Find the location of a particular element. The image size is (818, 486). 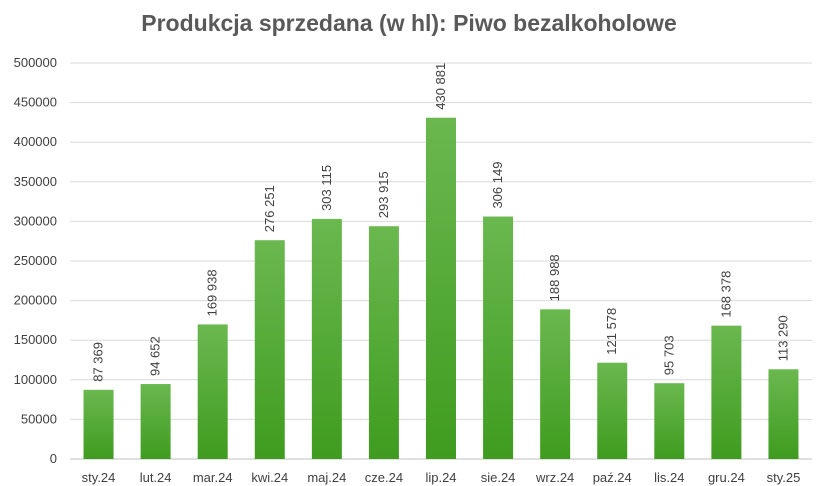

y-tick-label: 400000 is located at coordinates (35, 141).